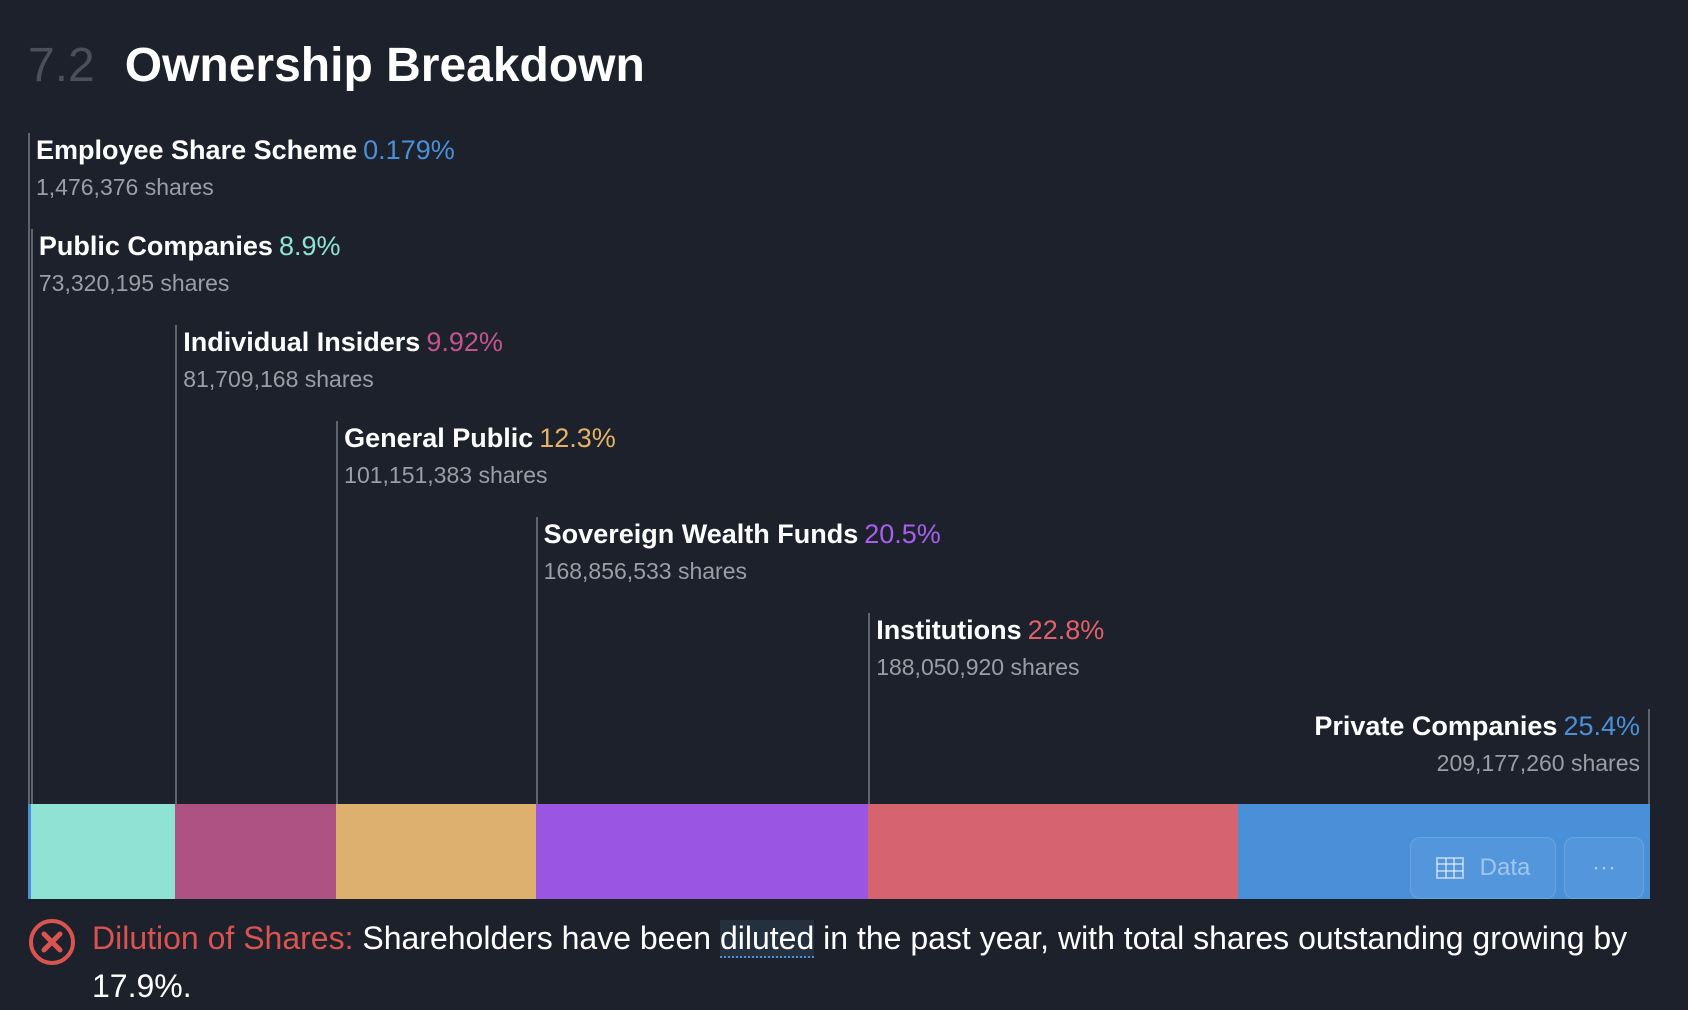  What do you see at coordinates (1538, 763) in the screenshot?
I see `segment-shares: 209,177,260 shares` at bounding box center [1538, 763].